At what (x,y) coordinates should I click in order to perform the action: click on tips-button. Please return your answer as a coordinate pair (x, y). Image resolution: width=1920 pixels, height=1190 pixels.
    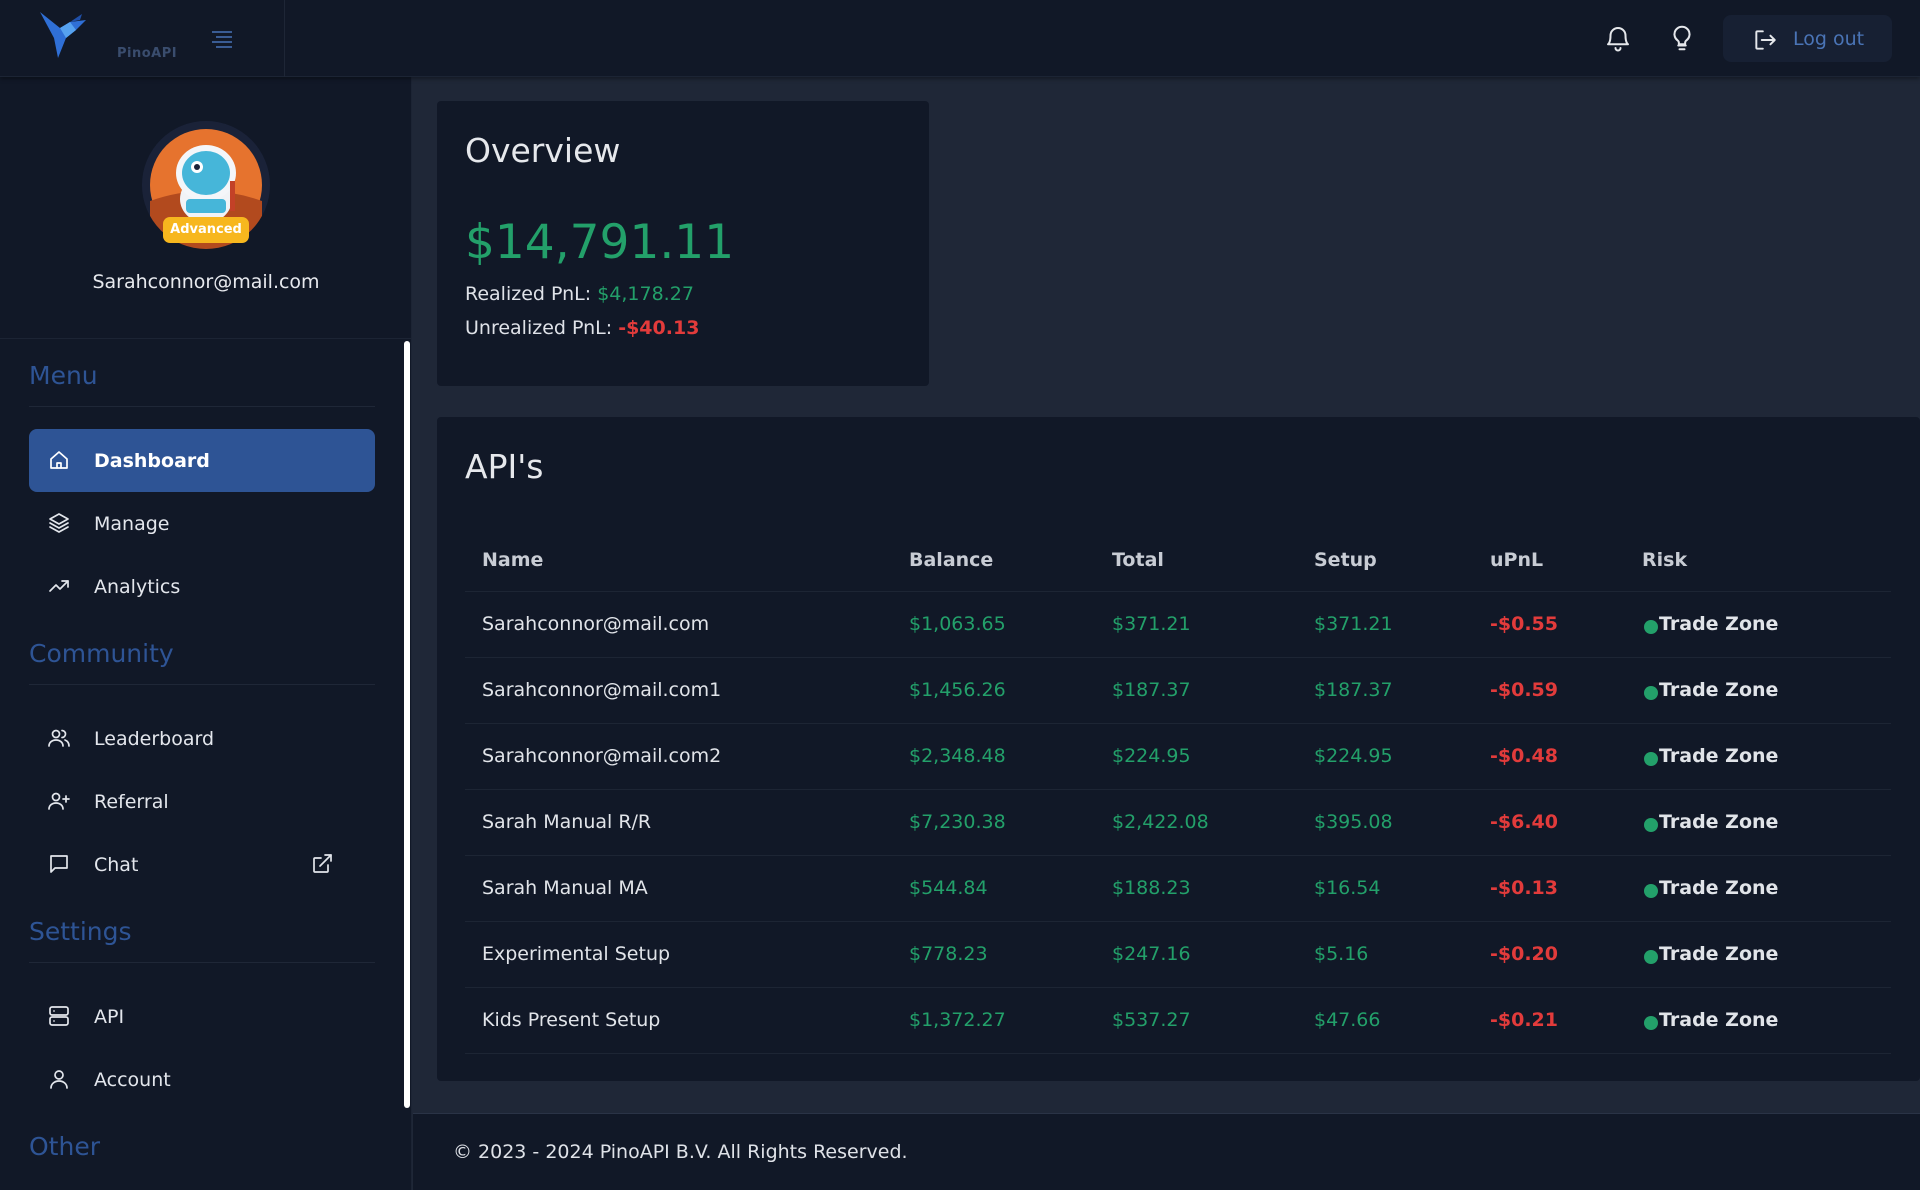
    Looking at the image, I should click on (1682, 38).